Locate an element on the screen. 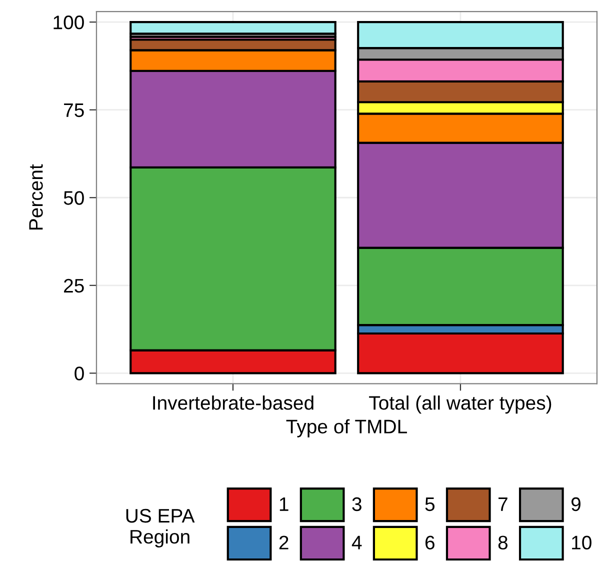 Image resolution: width=603 pixels, height=577 pixels. legend-label: 8 is located at coordinates (503, 543).